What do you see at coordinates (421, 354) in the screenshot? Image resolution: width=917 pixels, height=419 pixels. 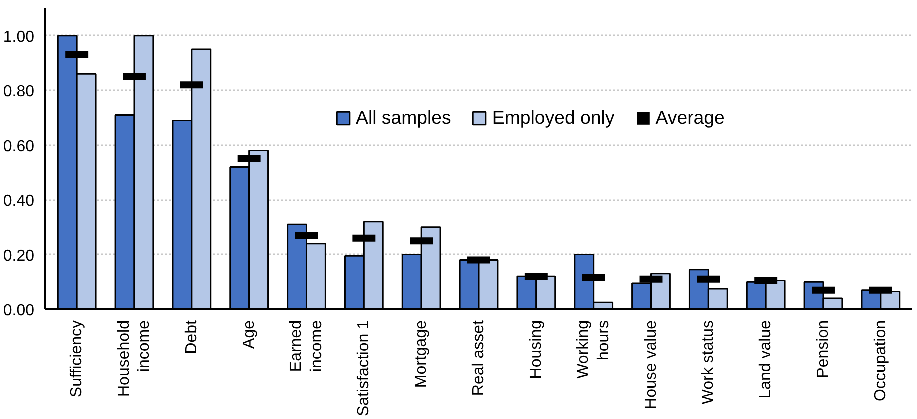 I see `x-tick-label: Mortgage` at bounding box center [421, 354].